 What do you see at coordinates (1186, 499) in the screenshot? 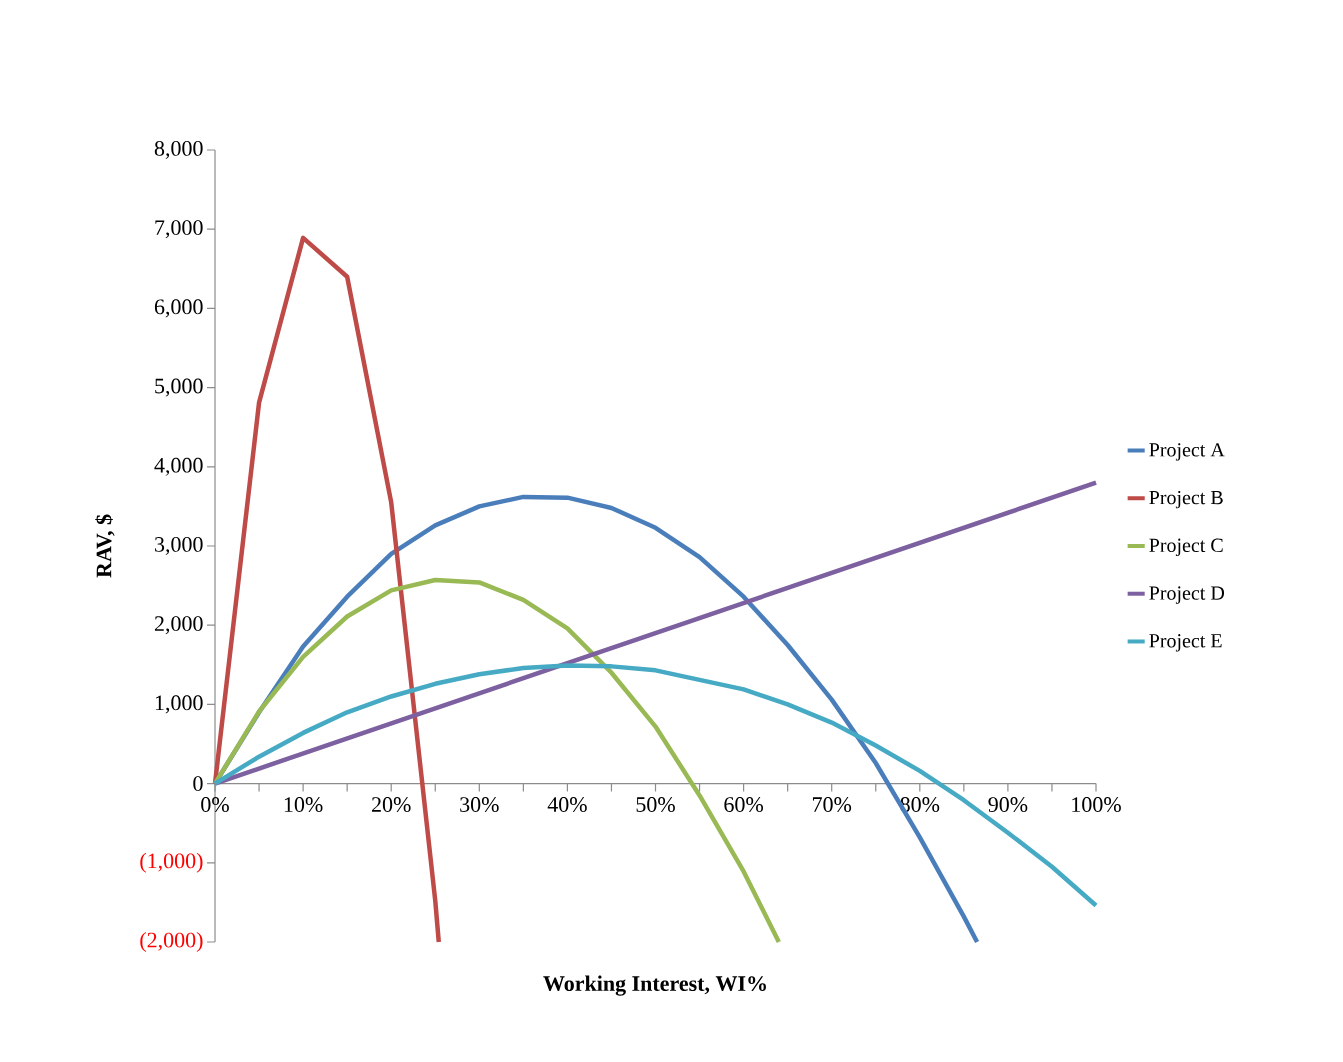
I see `legend-label: Project B` at bounding box center [1186, 499].